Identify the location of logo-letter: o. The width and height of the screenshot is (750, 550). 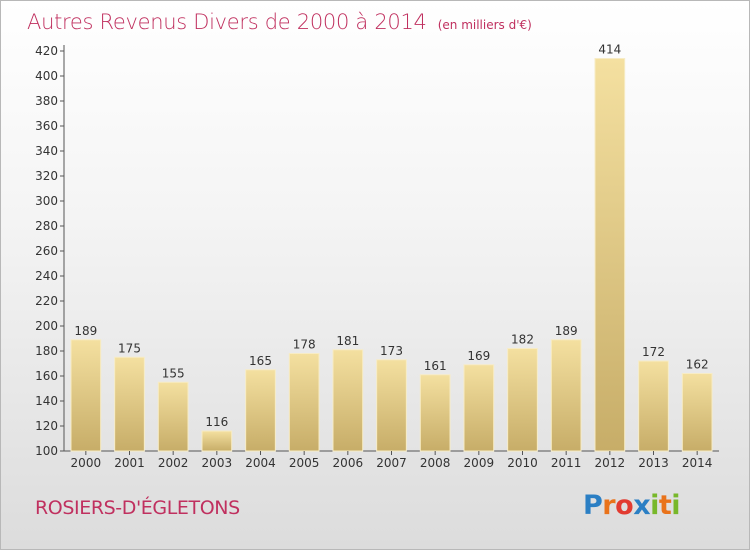
(624, 505).